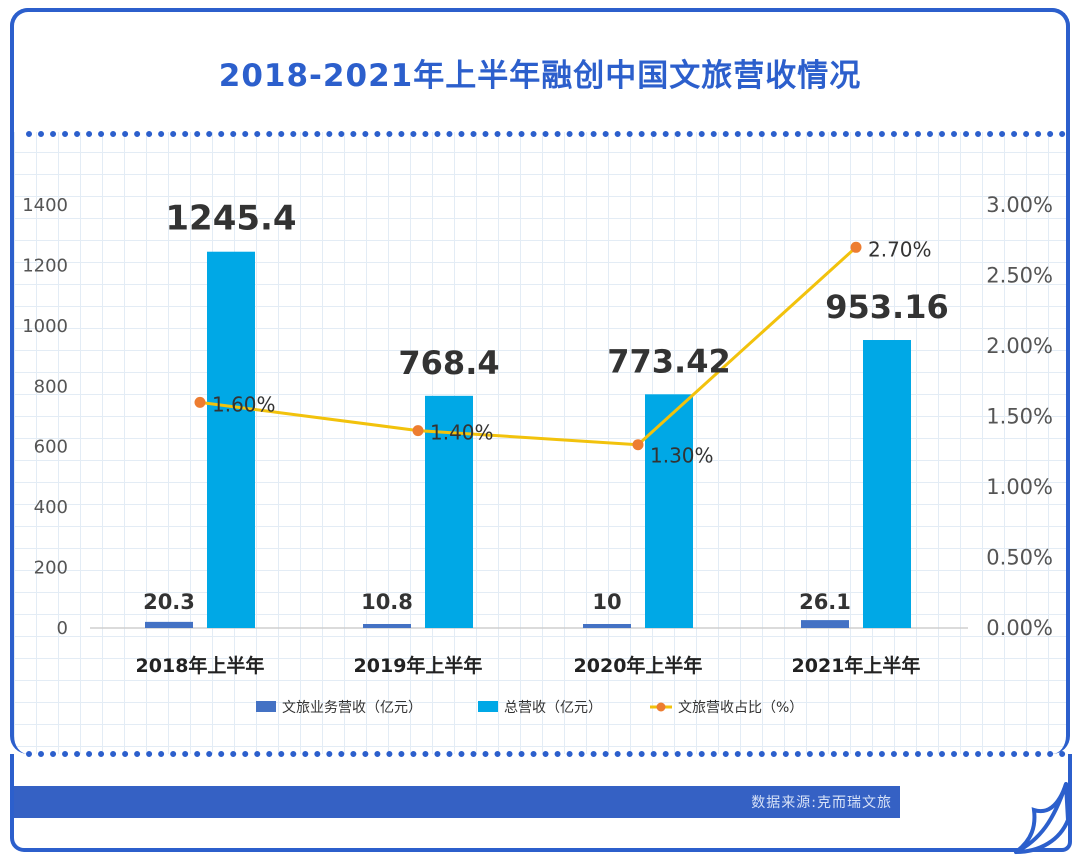 The height and width of the screenshot is (858, 1080). What do you see at coordinates (1019, 487) in the screenshot?
I see `right-tick-label: 1.00%` at bounding box center [1019, 487].